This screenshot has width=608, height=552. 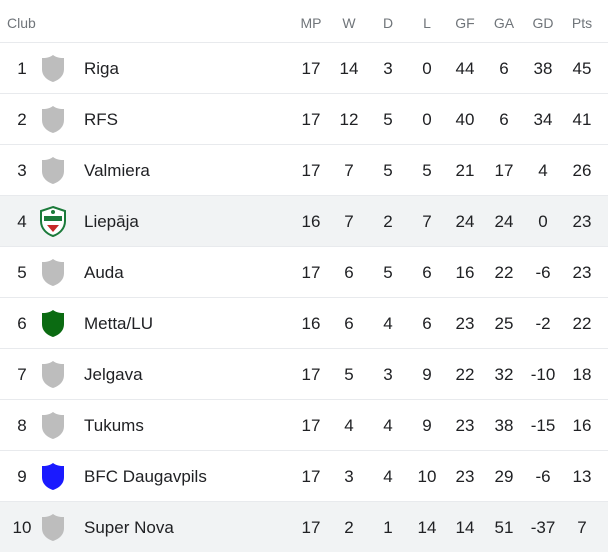 What do you see at coordinates (388, 221) in the screenshot?
I see `stat-d: 2` at bounding box center [388, 221].